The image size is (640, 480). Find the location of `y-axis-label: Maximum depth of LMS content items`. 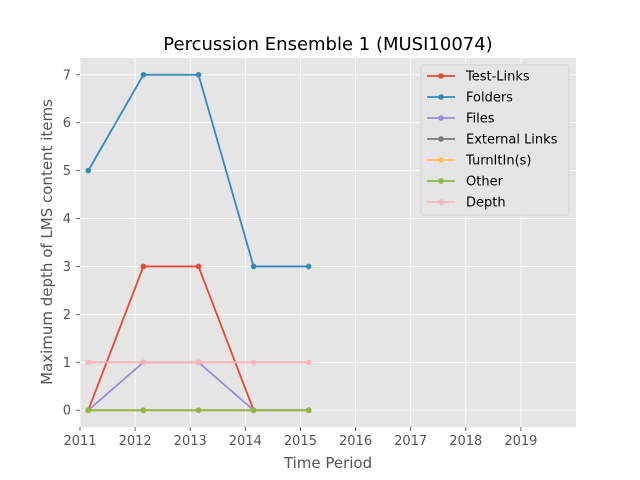

y-axis-label: Maximum depth of LMS content items is located at coordinates (47, 242).